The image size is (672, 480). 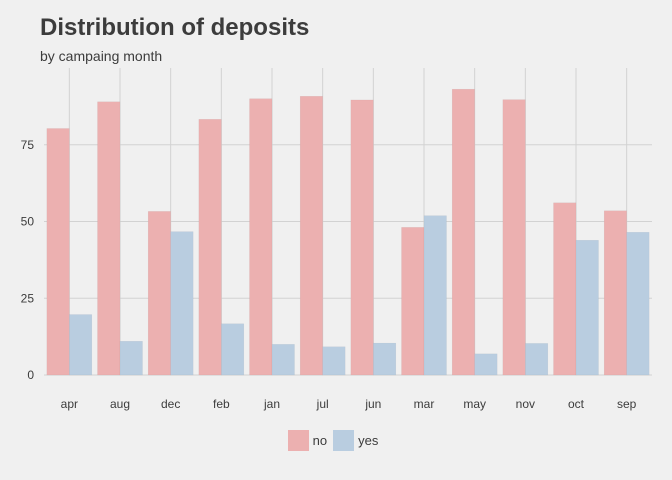 What do you see at coordinates (615, 293) in the screenshot?
I see `bar-no-sep` at bounding box center [615, 293].